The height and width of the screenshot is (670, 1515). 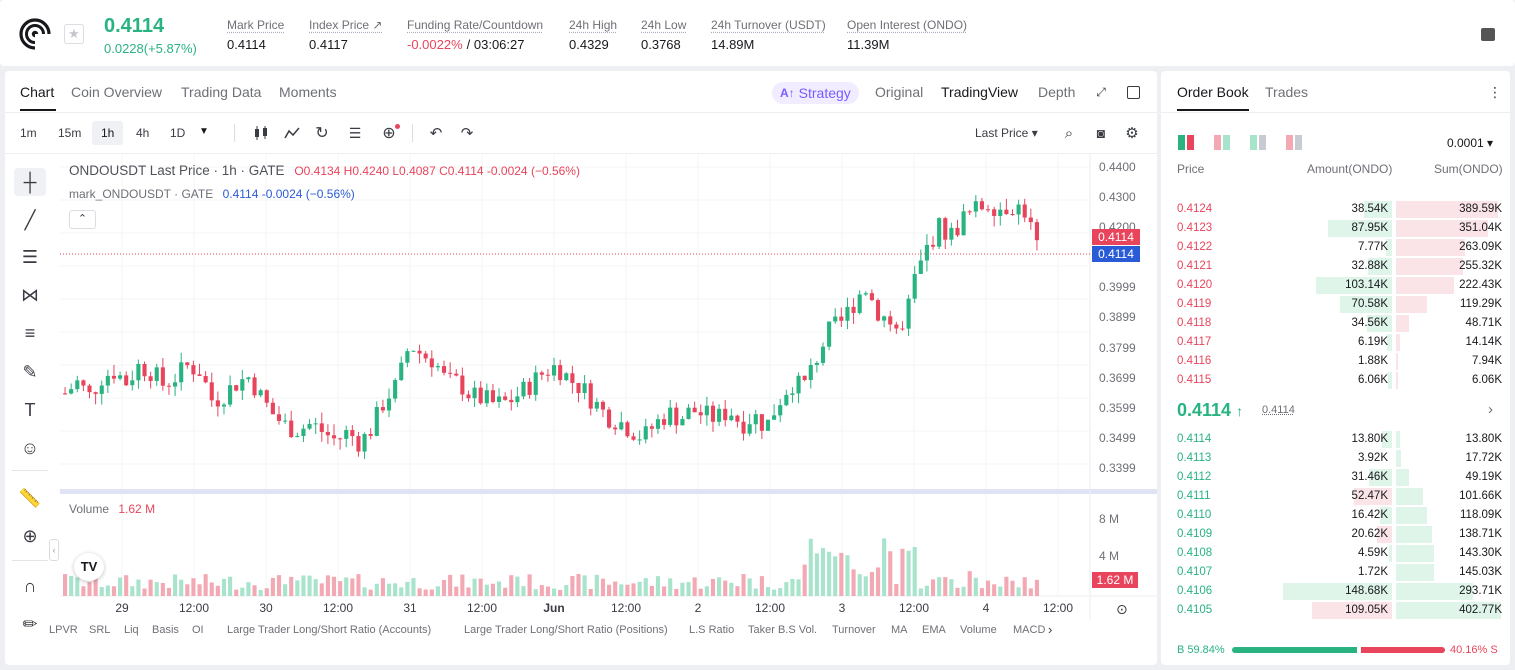 What do you see at coordinates (82, 219) in the screenshot?
I see `collapse-legend-button: ⌃` at bounding box center [82, 219].